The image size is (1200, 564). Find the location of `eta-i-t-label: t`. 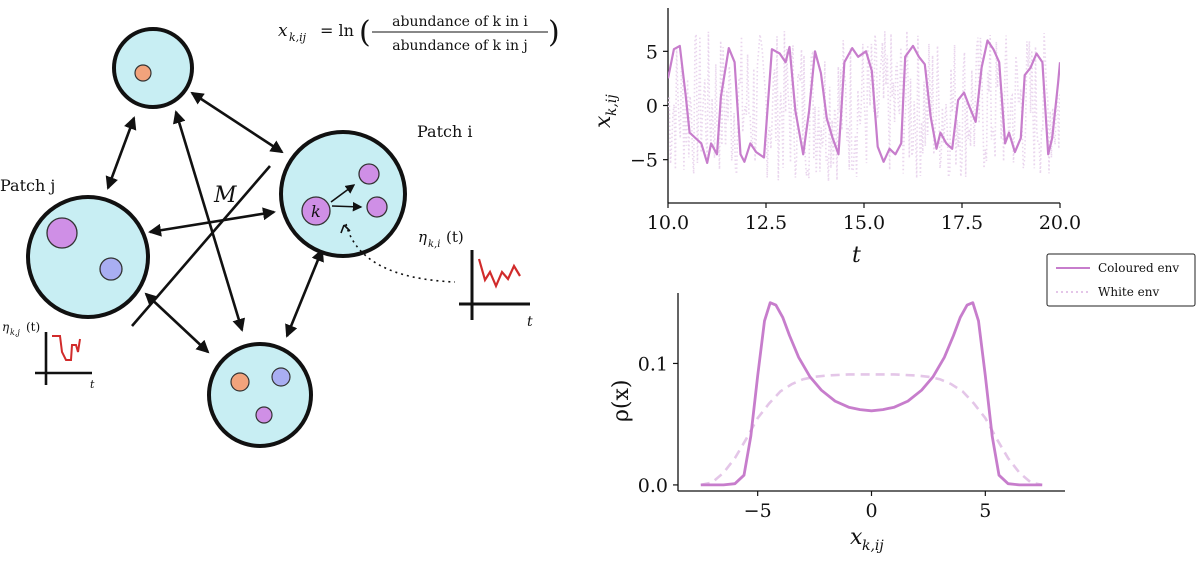

eta-i-t-label: t is located at coordinates (530, 322).